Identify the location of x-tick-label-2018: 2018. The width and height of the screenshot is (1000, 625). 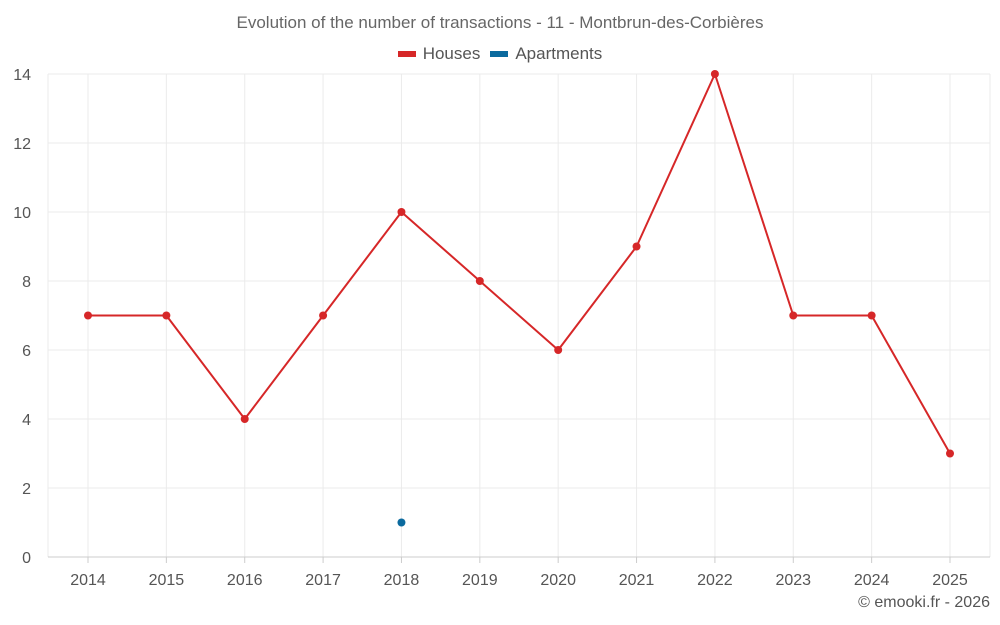
(402, 580).